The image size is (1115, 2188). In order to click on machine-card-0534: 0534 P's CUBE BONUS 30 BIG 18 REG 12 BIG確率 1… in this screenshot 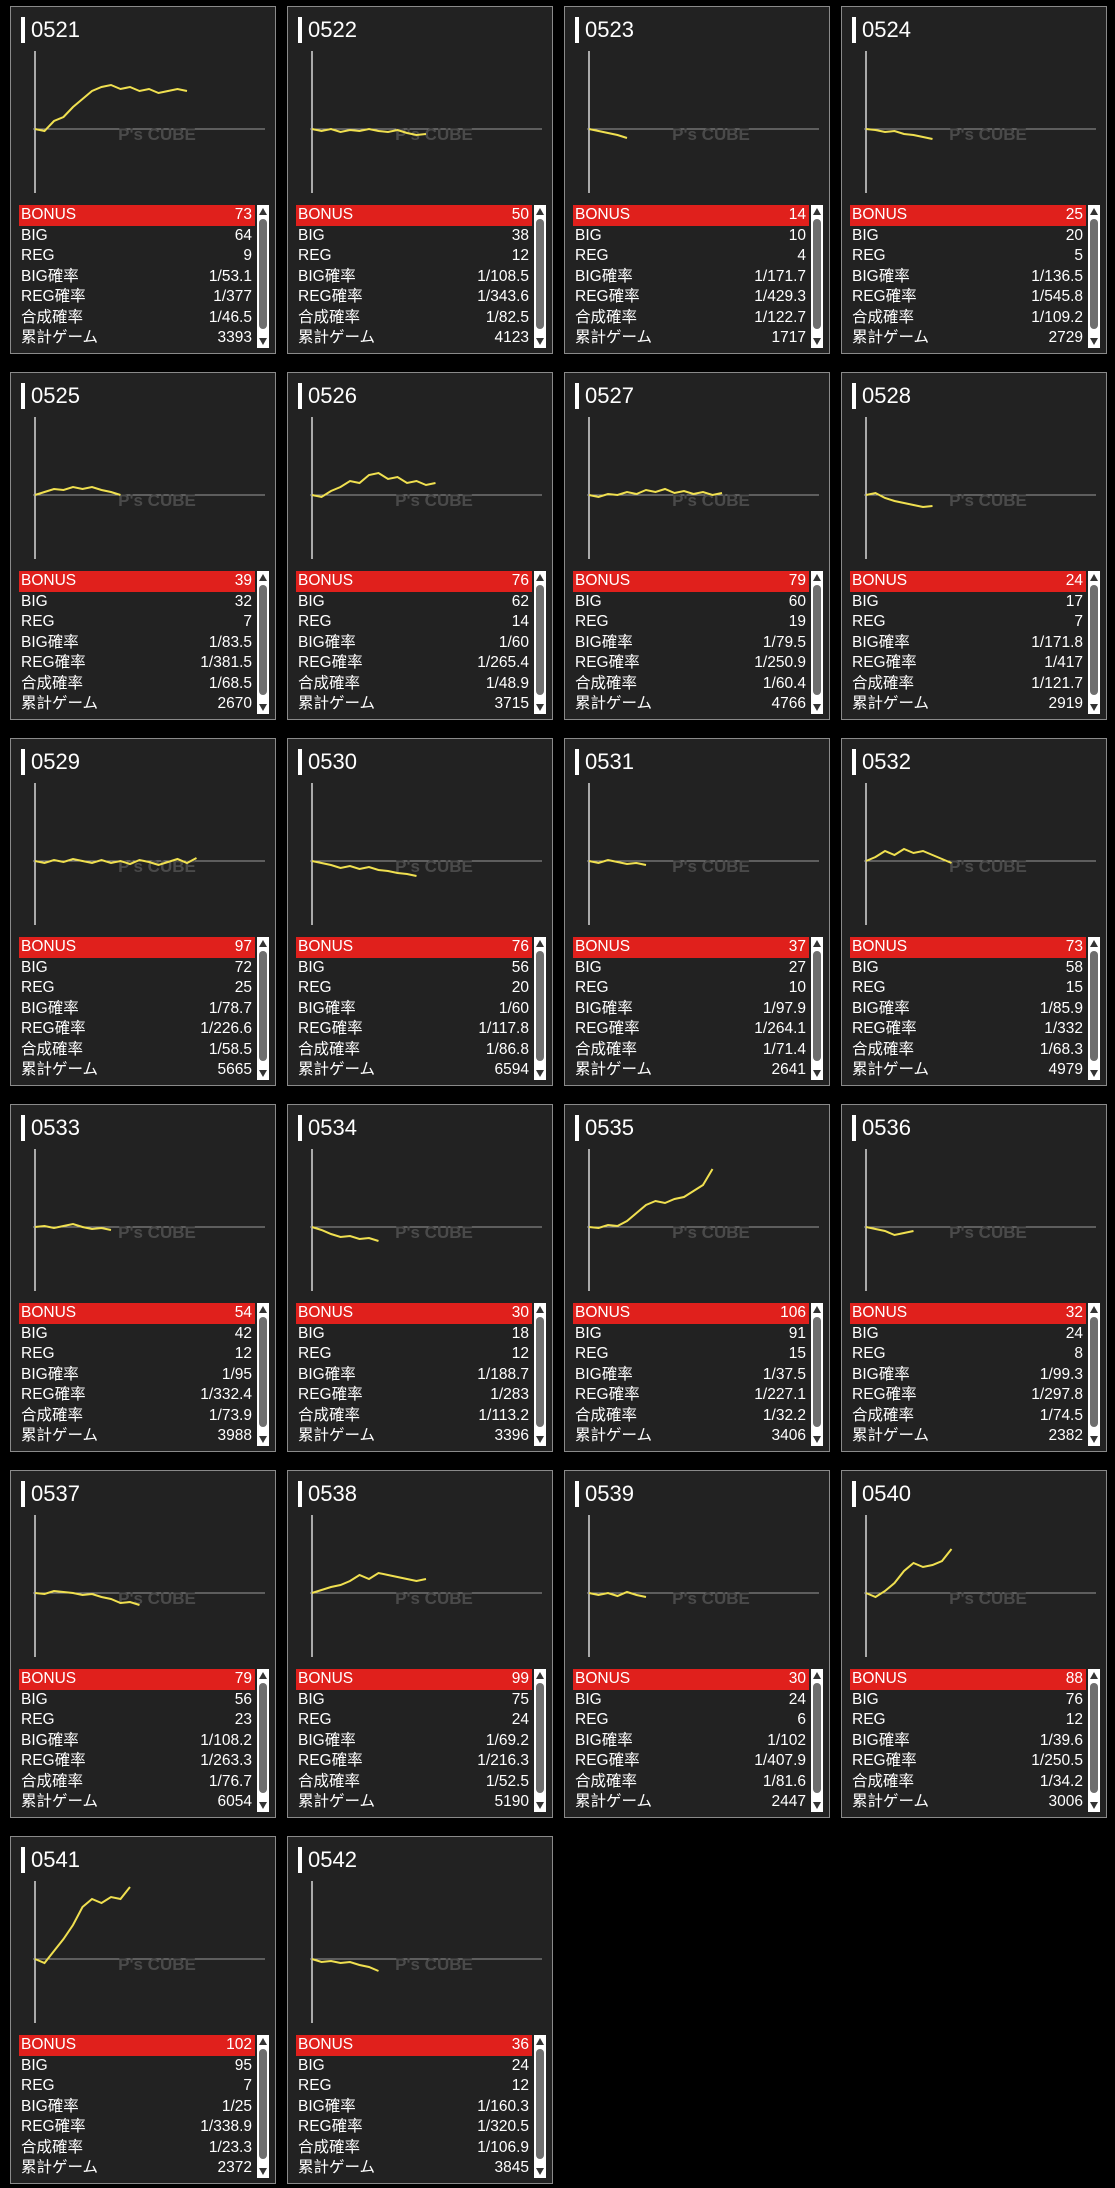, I will do `click(420, 1278)`.